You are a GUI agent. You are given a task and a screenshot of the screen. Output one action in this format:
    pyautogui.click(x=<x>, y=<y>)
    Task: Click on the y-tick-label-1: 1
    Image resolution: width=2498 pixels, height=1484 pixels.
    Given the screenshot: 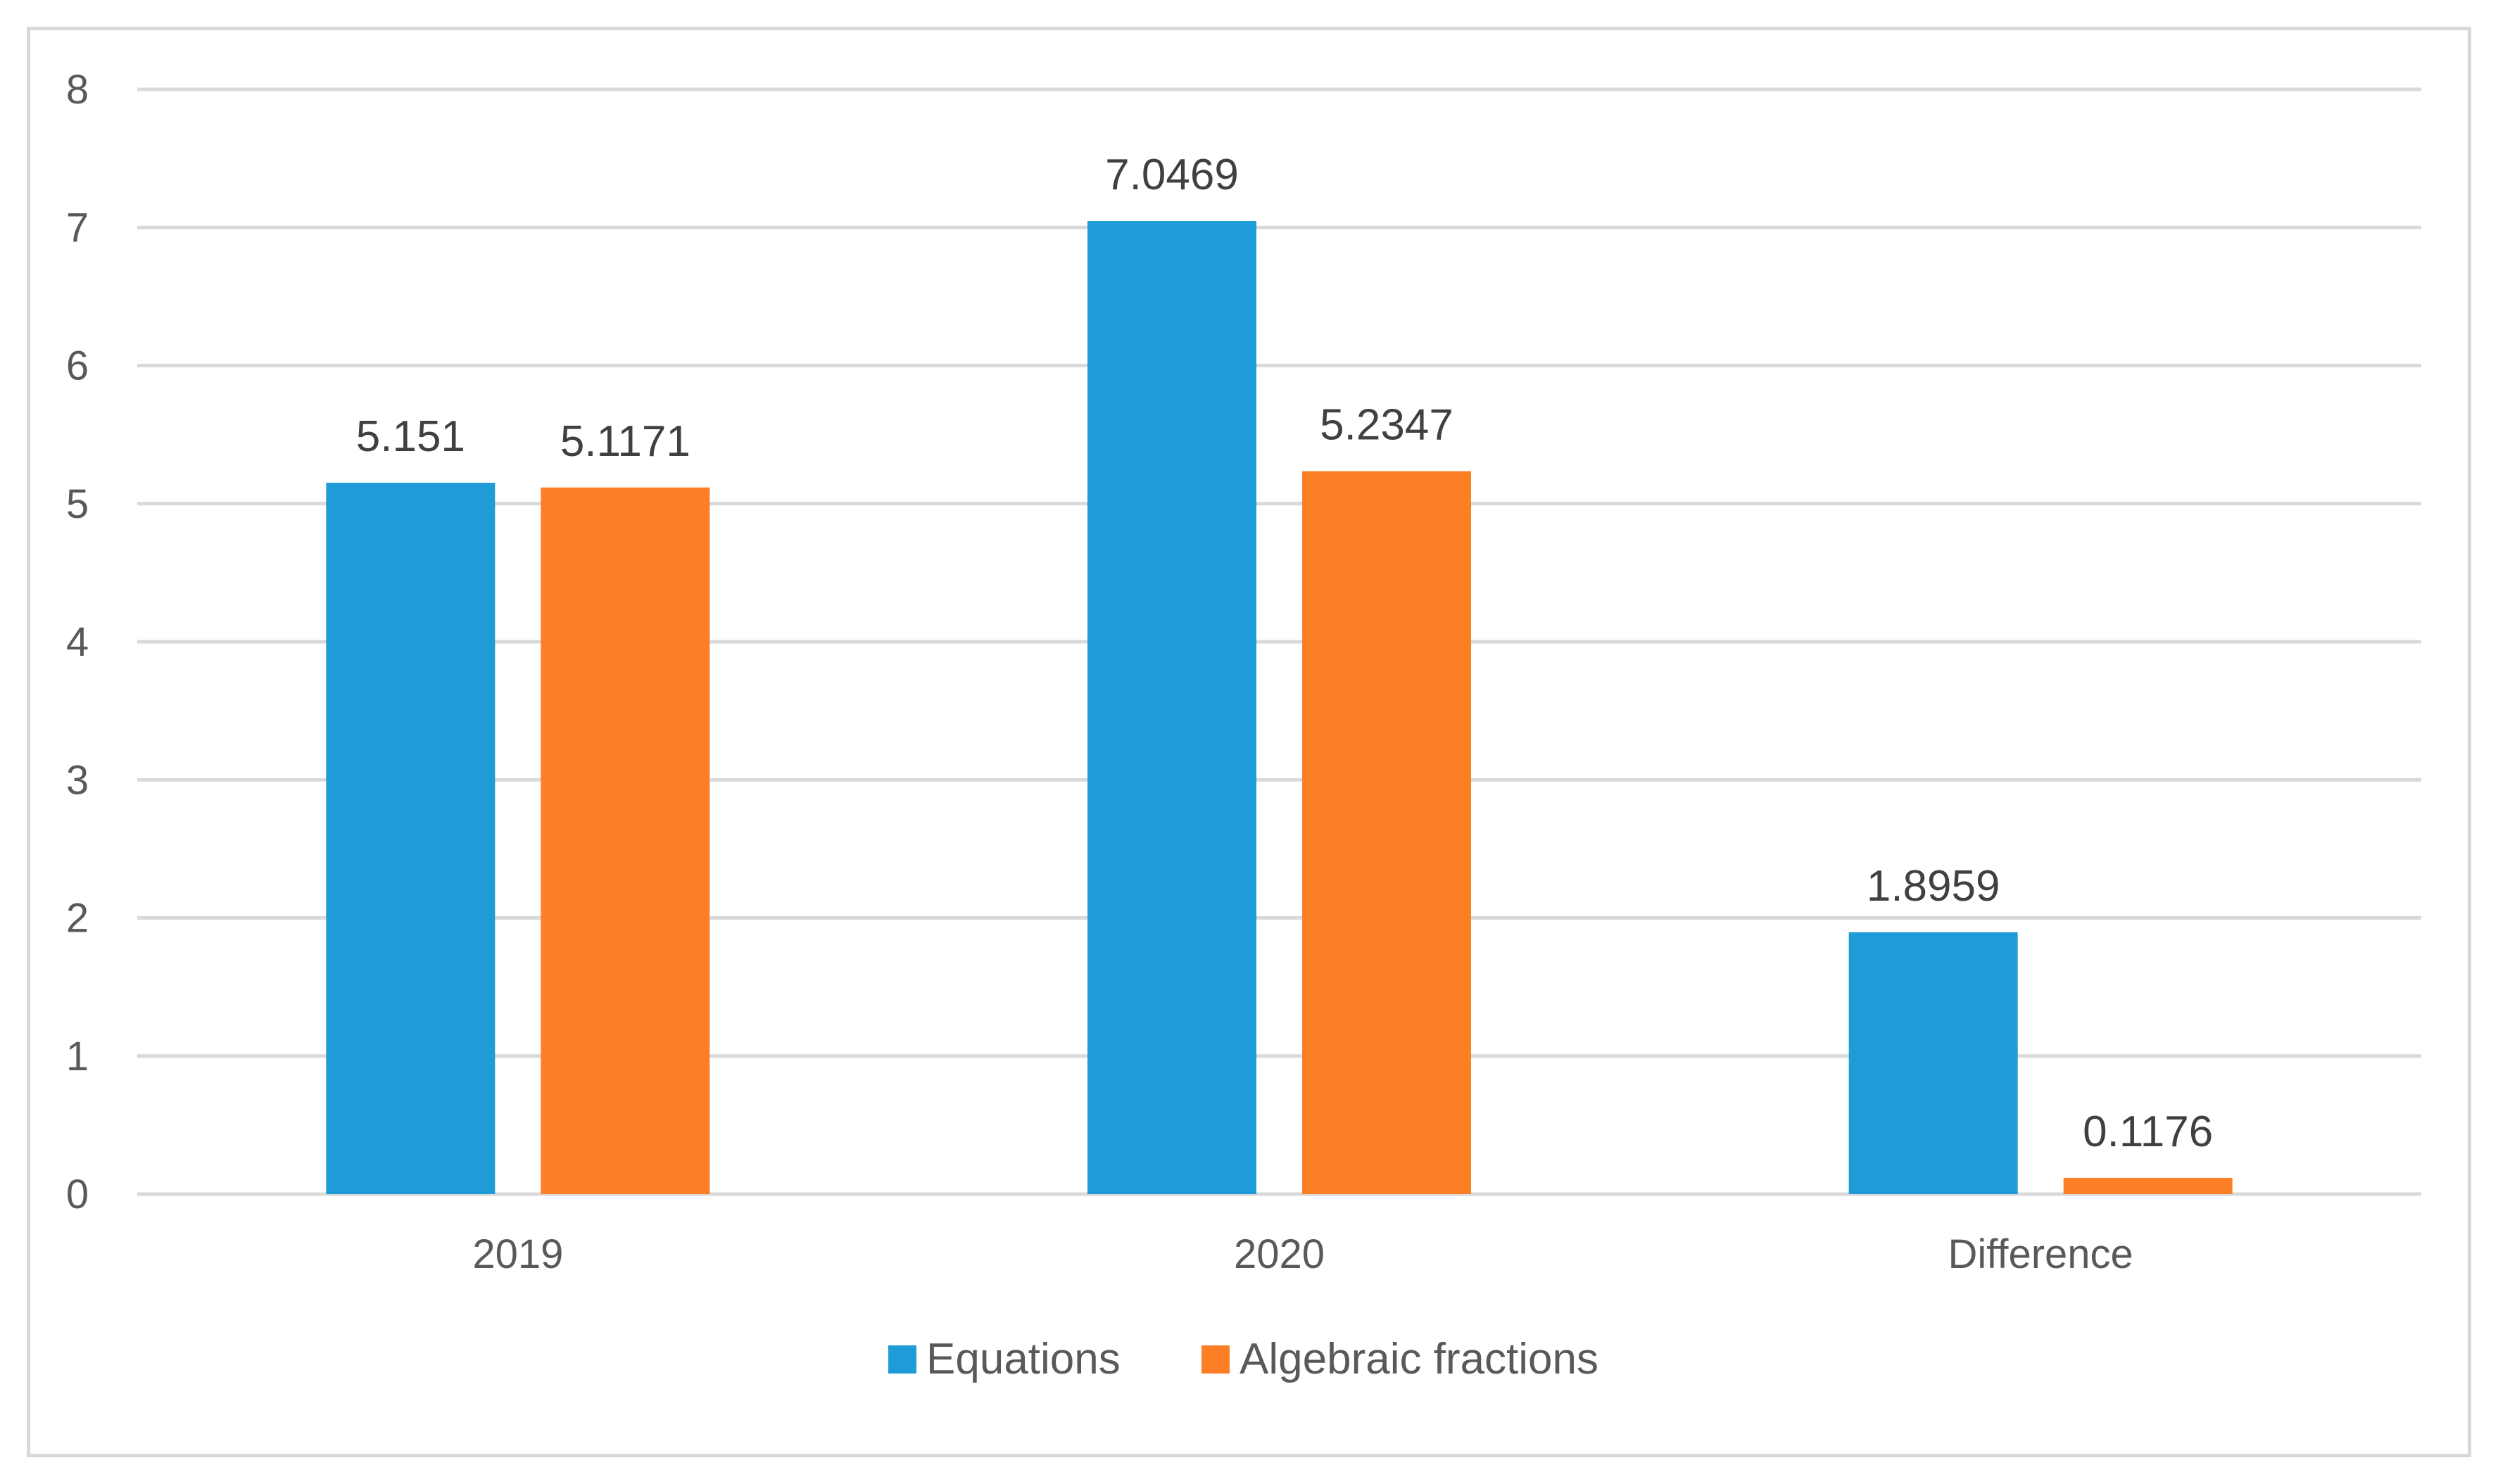 What is the action you would take?
    pyautogui.click(x=77, y=1056)
    